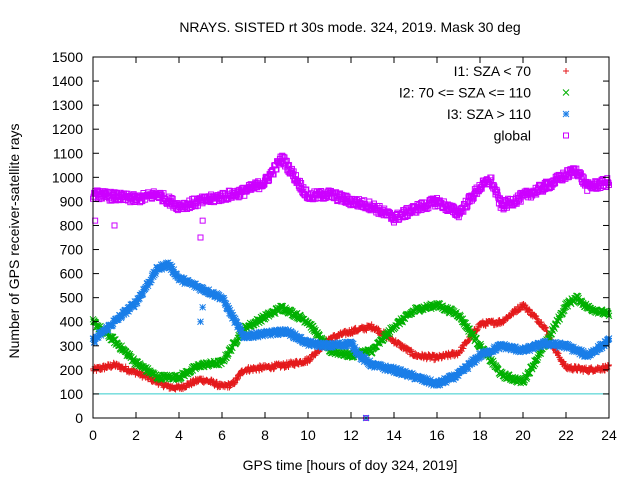 This screenshot has height=480, width=640. I want to click on legend-marker, so click(566, 71).